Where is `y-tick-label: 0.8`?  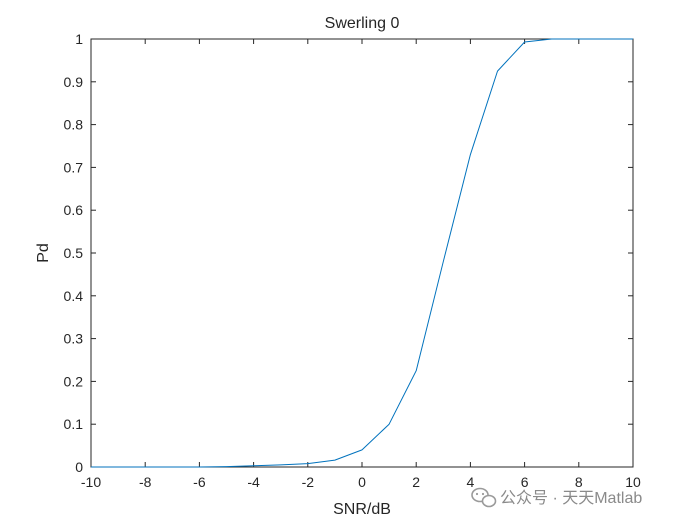 y-tick-label: 0.8 is located at coordinates (74, 125).